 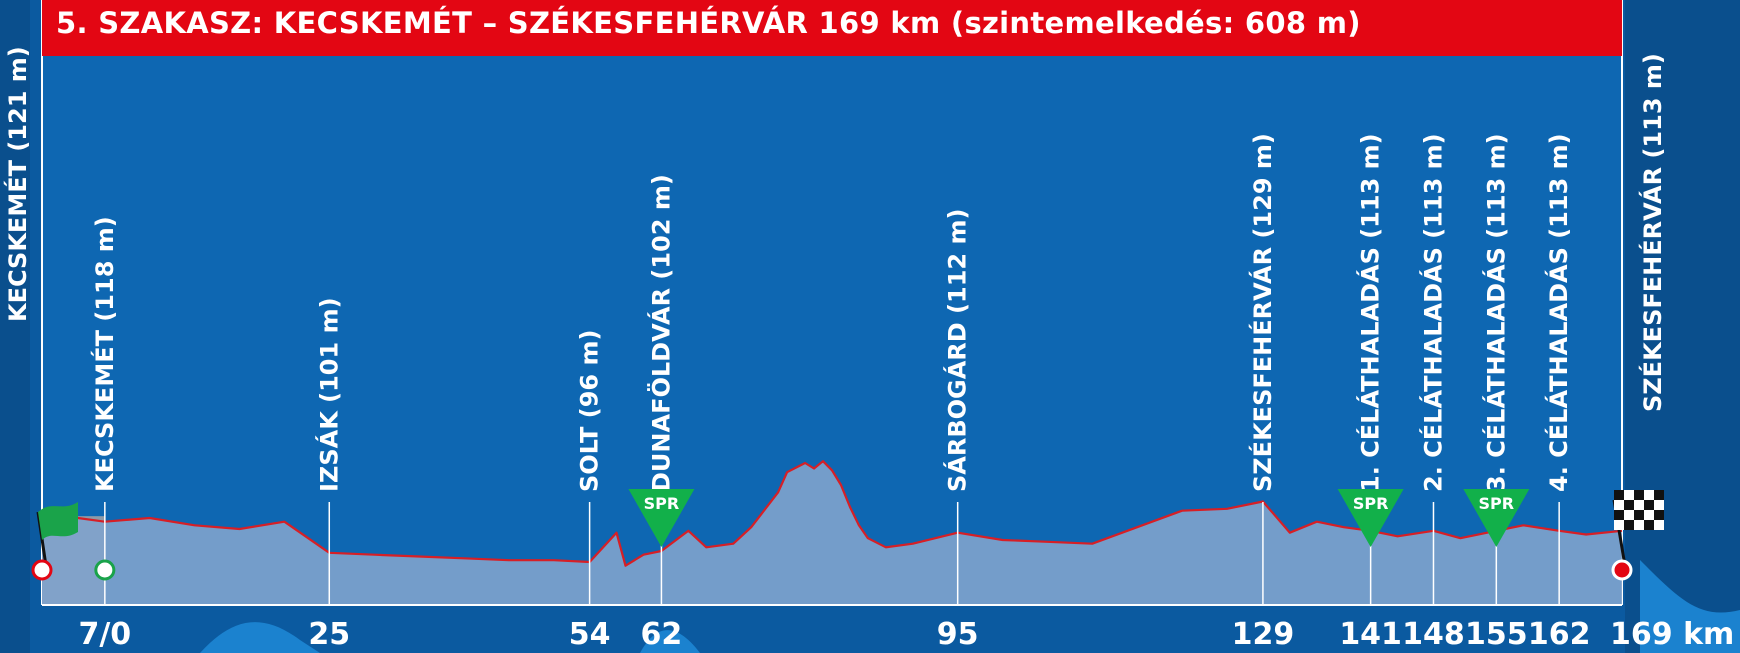 I want to click on x-tick-label: 95, so click(x=958, y=634).